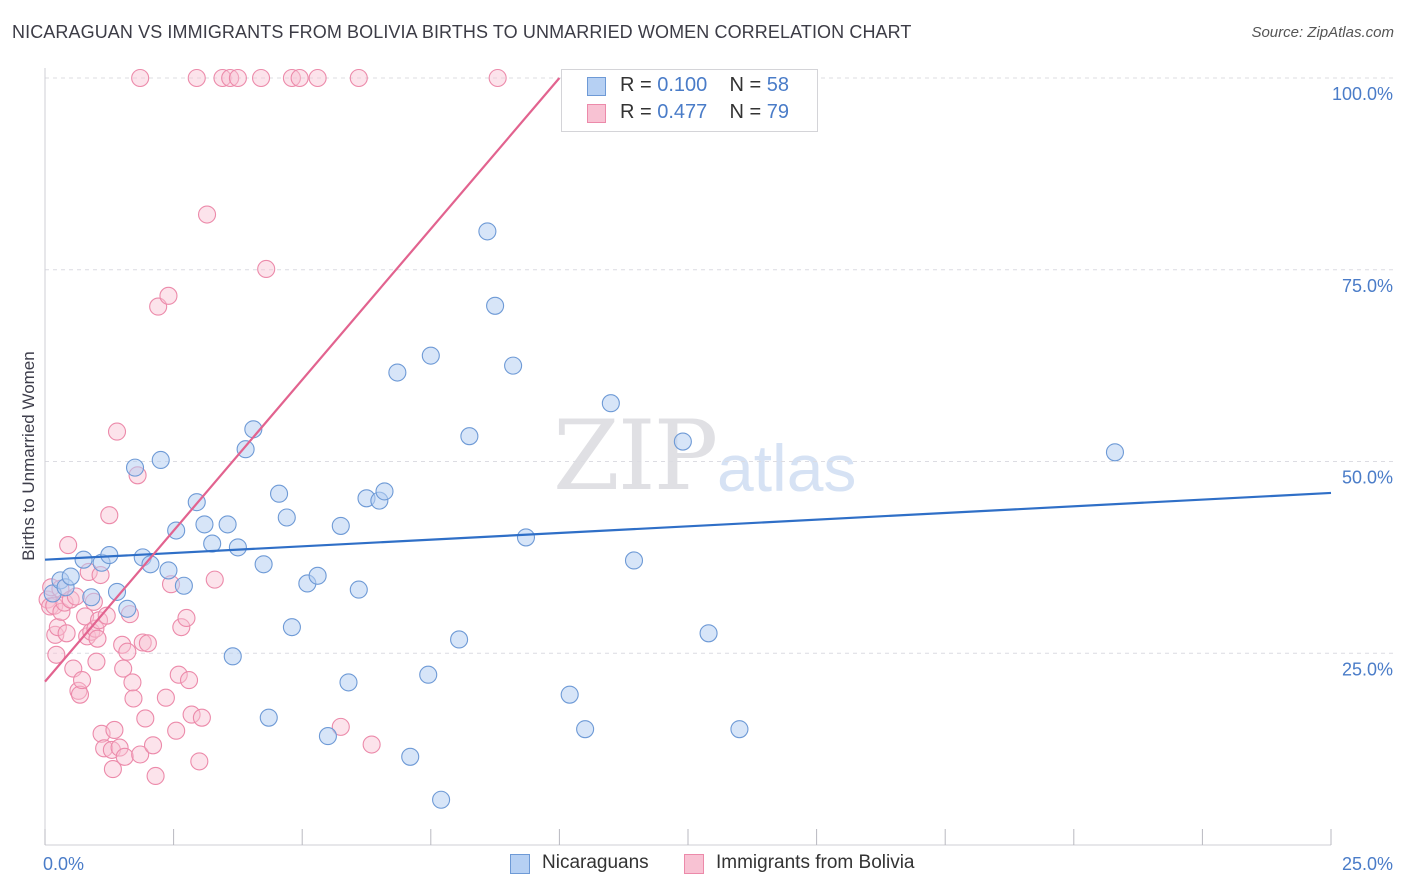  I want to click on bottom-legend-label-bolivia: Immigrants from Bolivia, so click(815, 862).